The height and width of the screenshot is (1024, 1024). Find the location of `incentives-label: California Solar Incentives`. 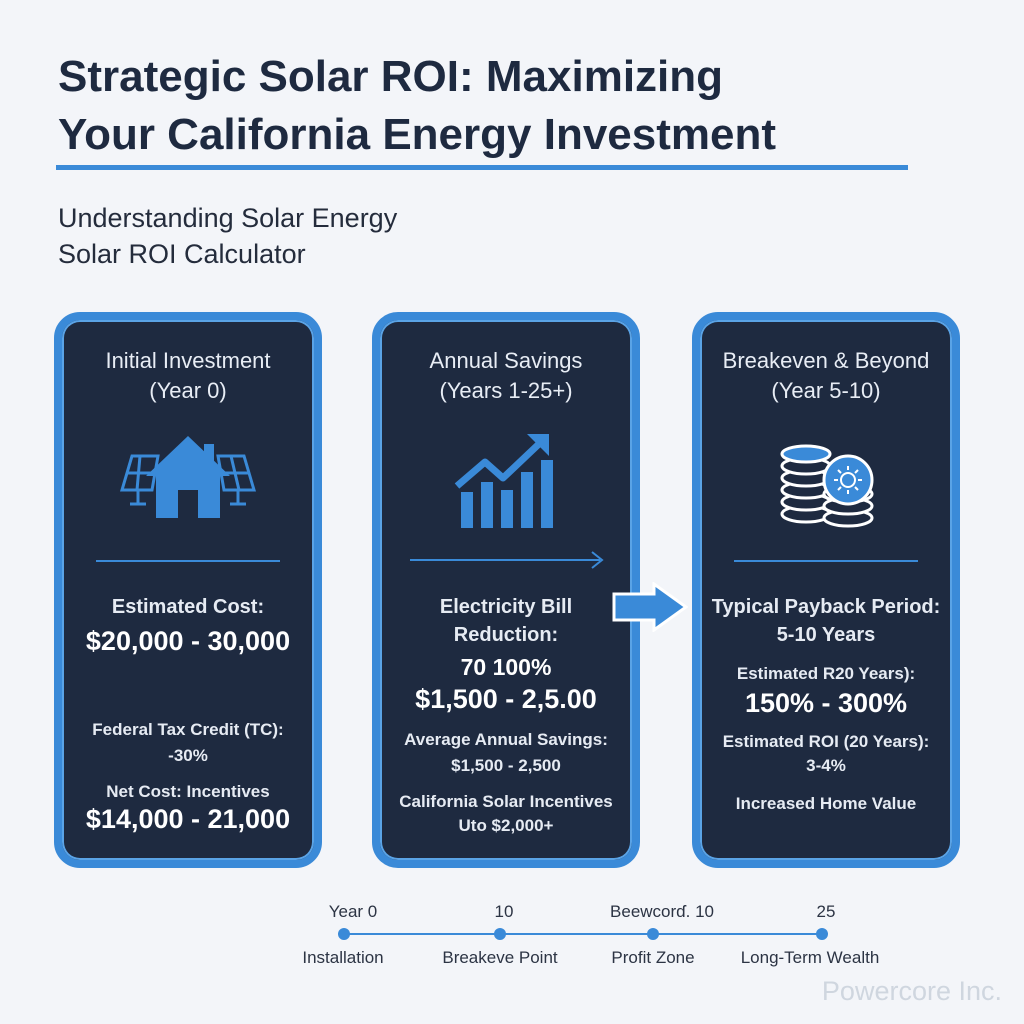

incentives-label: California Solar Incentives is located at coordinates (506, 801).